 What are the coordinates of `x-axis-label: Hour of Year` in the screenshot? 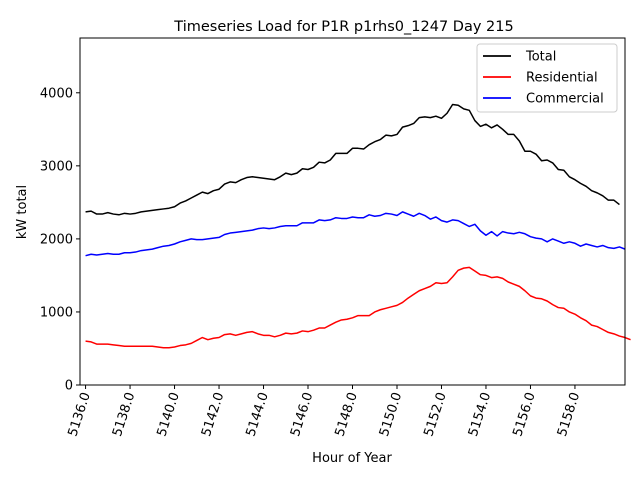 It's located at (352, 458).